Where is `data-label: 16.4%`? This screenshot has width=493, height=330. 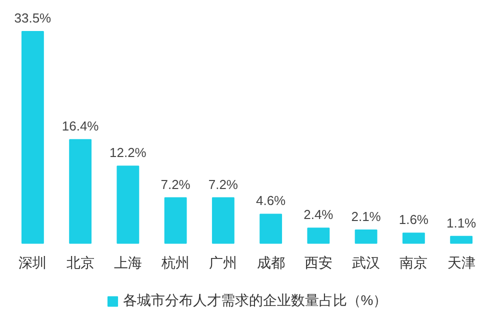 data-label: 16.4% is located at coordinates (81, 126).